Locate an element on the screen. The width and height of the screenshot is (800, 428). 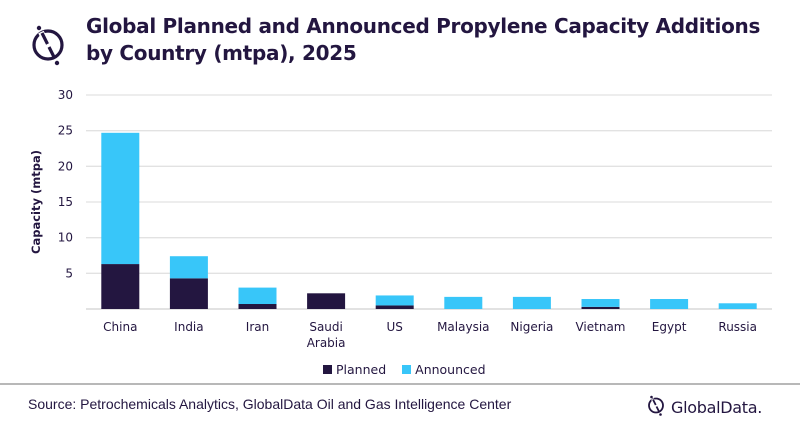
y-tick-label: 30 is located at coordinates (65, 95).